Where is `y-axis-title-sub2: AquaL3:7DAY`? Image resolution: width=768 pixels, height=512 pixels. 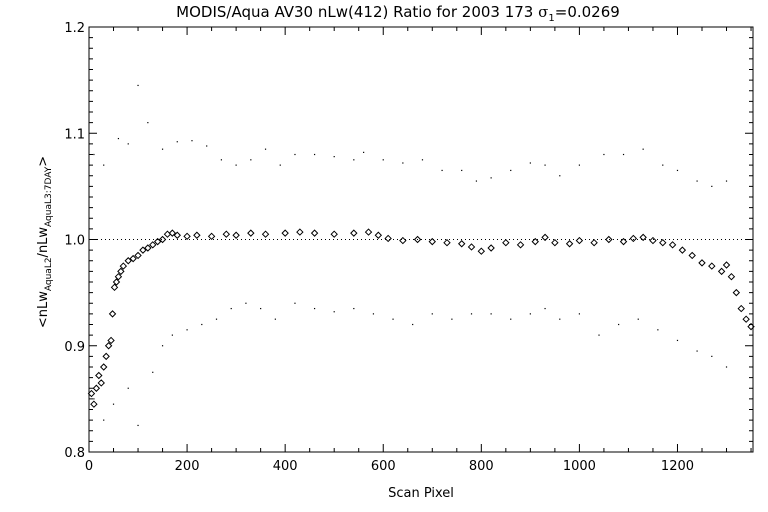 y-axis-title-sub2: AquaL3:7DAY is located at coordinates (49, 196).